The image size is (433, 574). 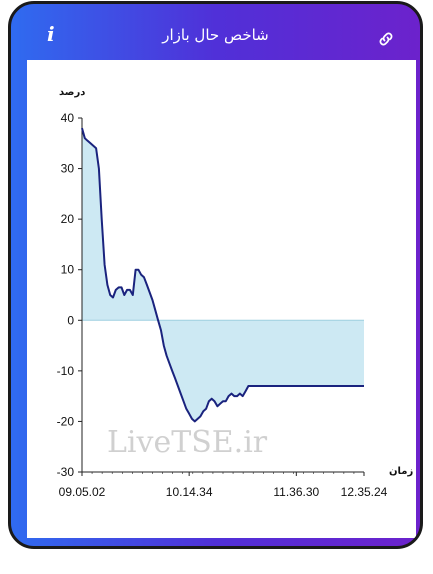 What do you see at coordinates (401, 471) in the screenshot?
I see `x-axis-label: زمان` at bounding box center [401, 471].